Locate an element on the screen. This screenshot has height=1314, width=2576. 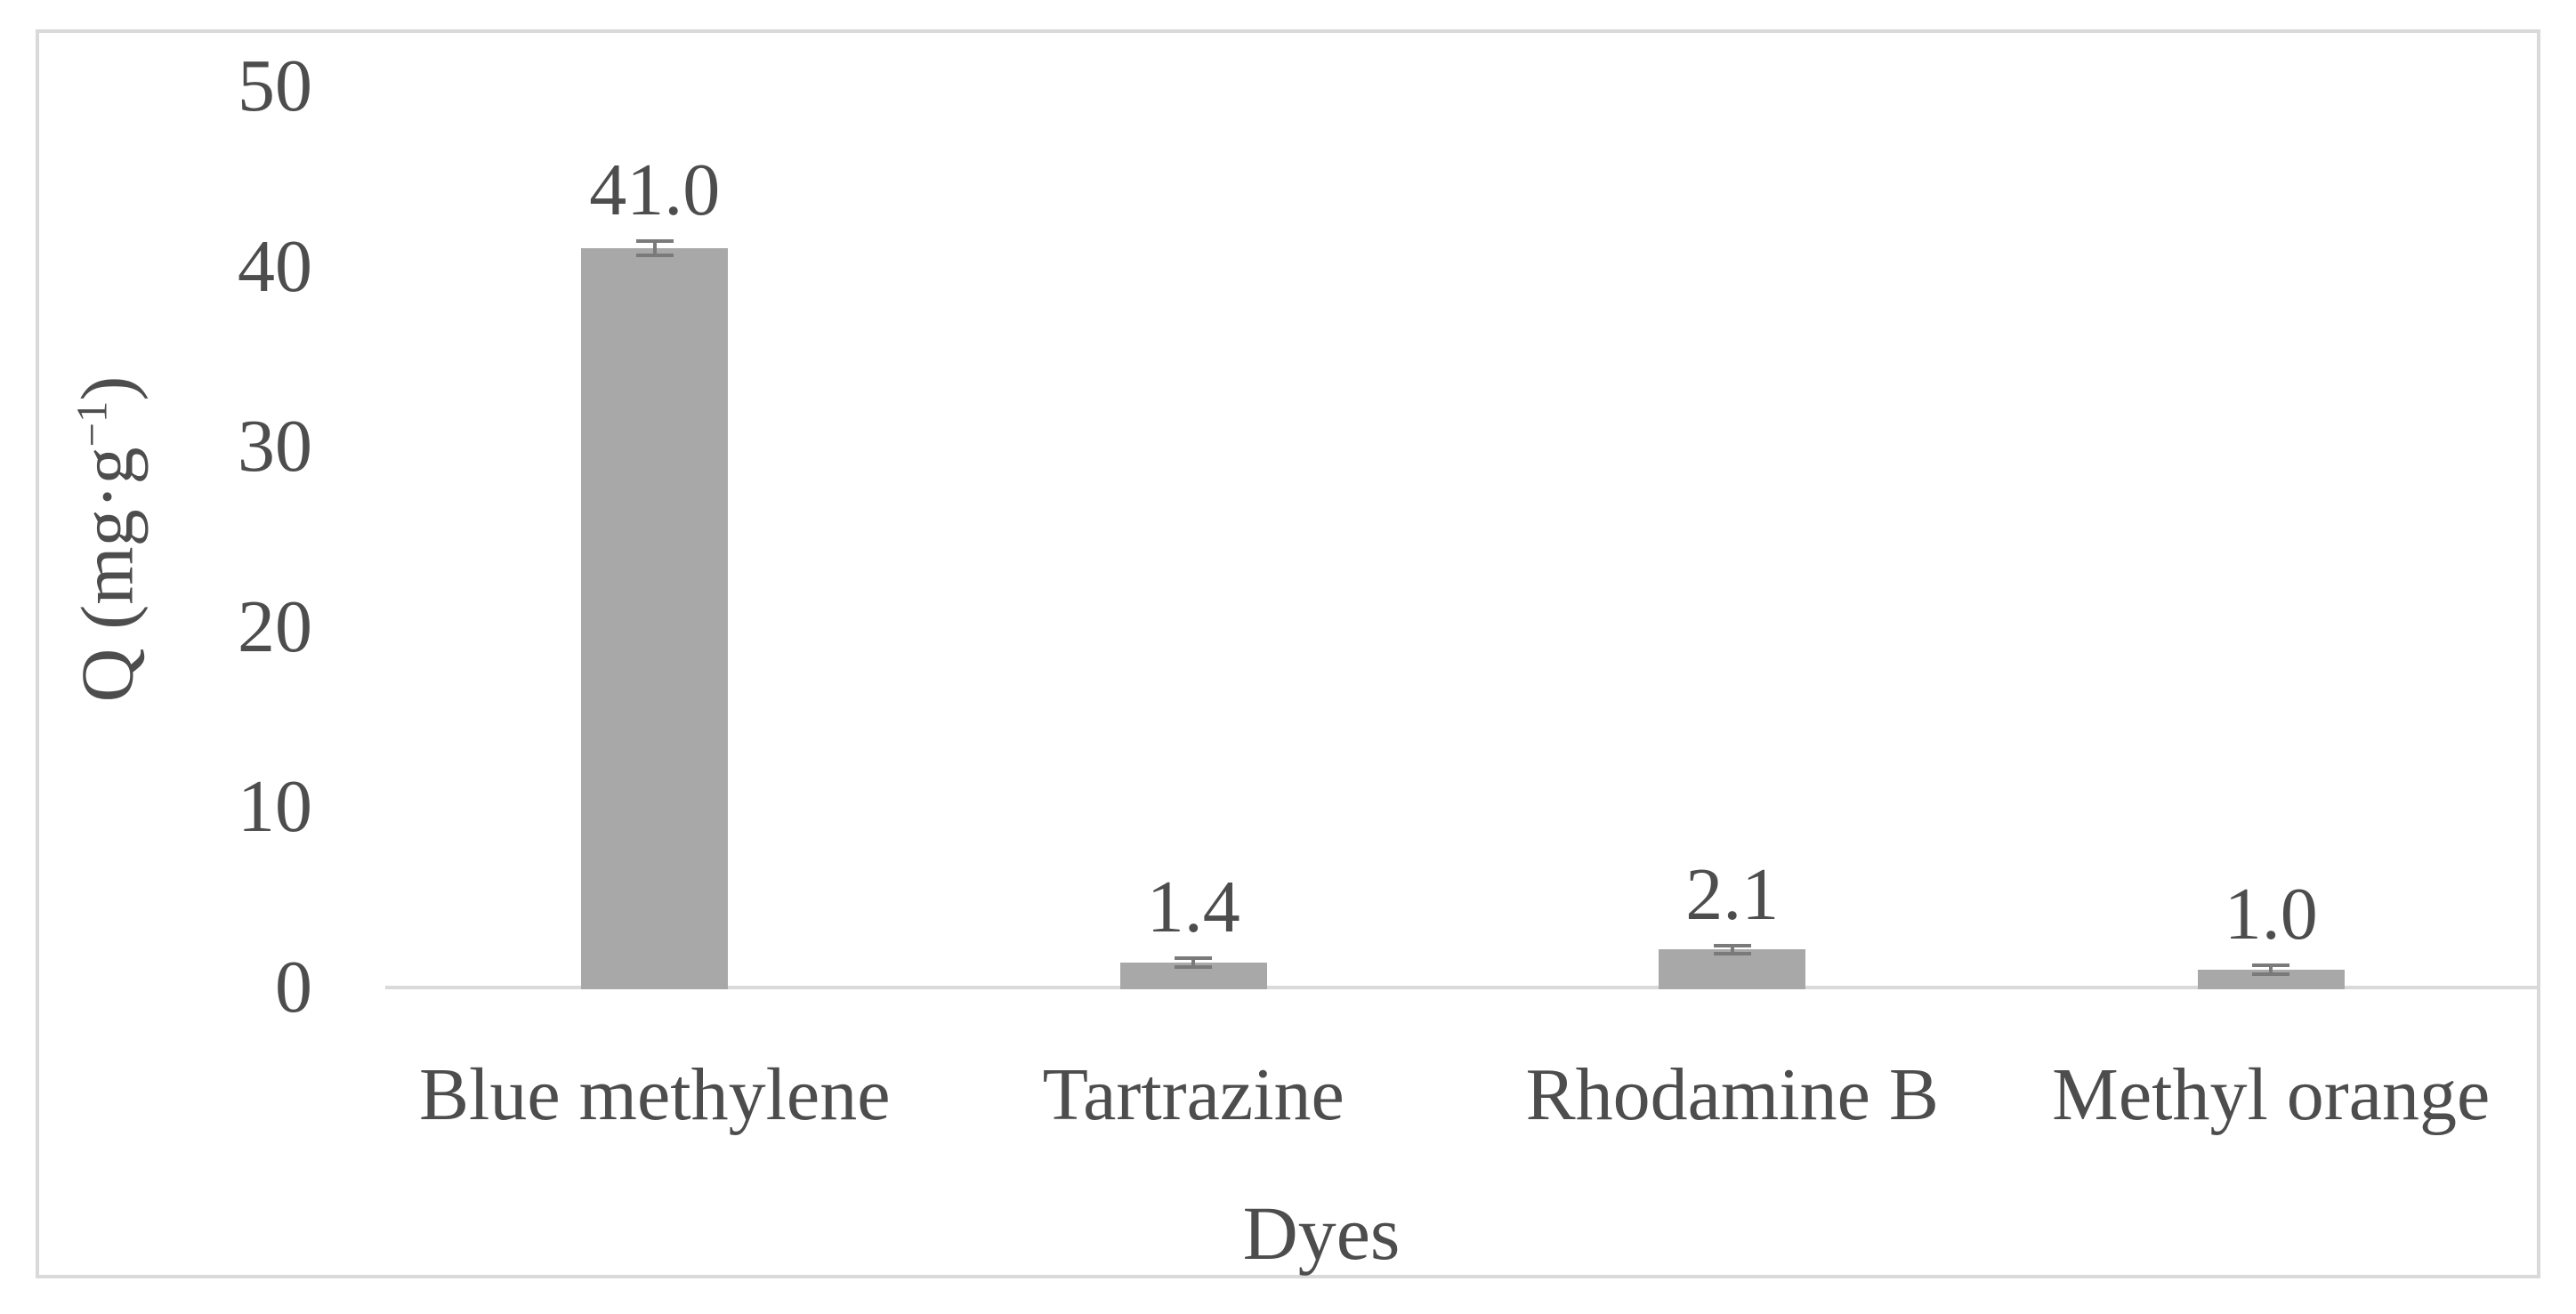
y-tick-label: 10 is located at coordinates (275, 807).